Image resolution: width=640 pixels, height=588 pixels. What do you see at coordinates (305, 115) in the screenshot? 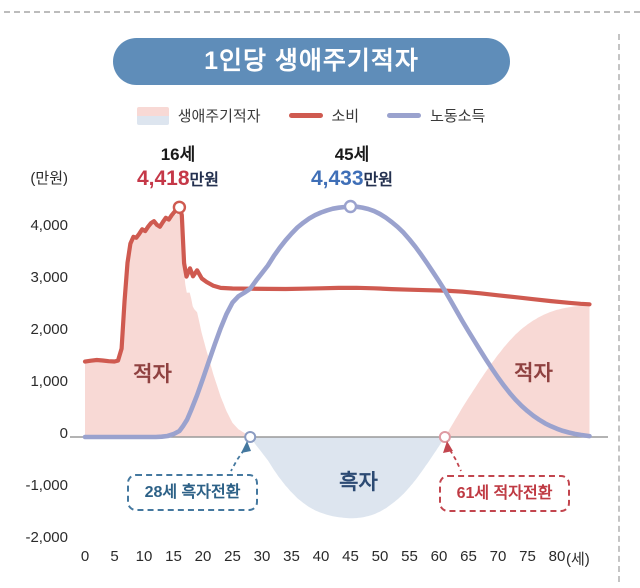
I see `consumption-line-swatch` at bounding box center [305, 115].